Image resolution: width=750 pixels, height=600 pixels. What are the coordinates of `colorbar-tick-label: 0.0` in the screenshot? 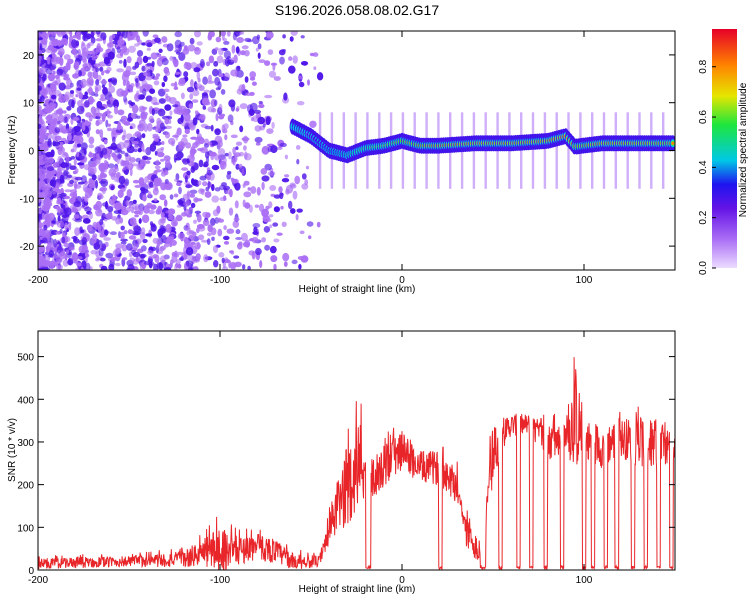 It's located at (703, 268).